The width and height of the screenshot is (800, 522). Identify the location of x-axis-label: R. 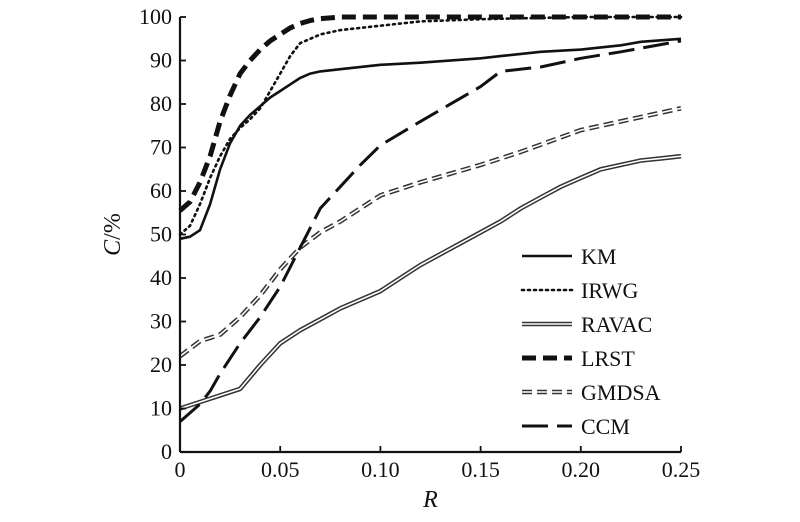
(430, 500).